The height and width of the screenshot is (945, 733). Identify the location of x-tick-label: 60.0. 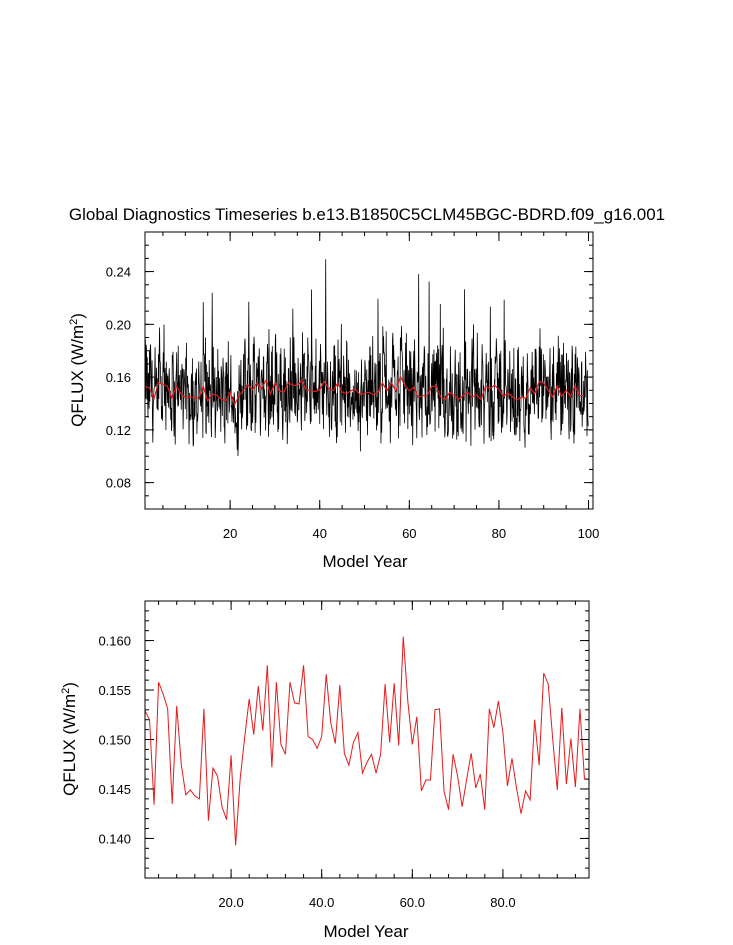
(412, 902).